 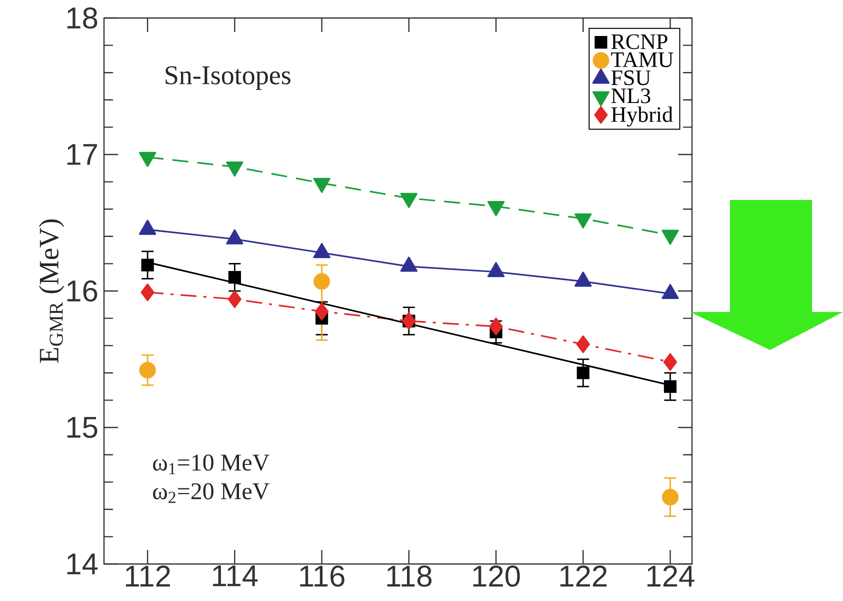 What do you see at coordinates (211, 493) in the screenshot?
I see `annotation: ω$_{2}$=20 MeV` at bounding box center [211, 493].